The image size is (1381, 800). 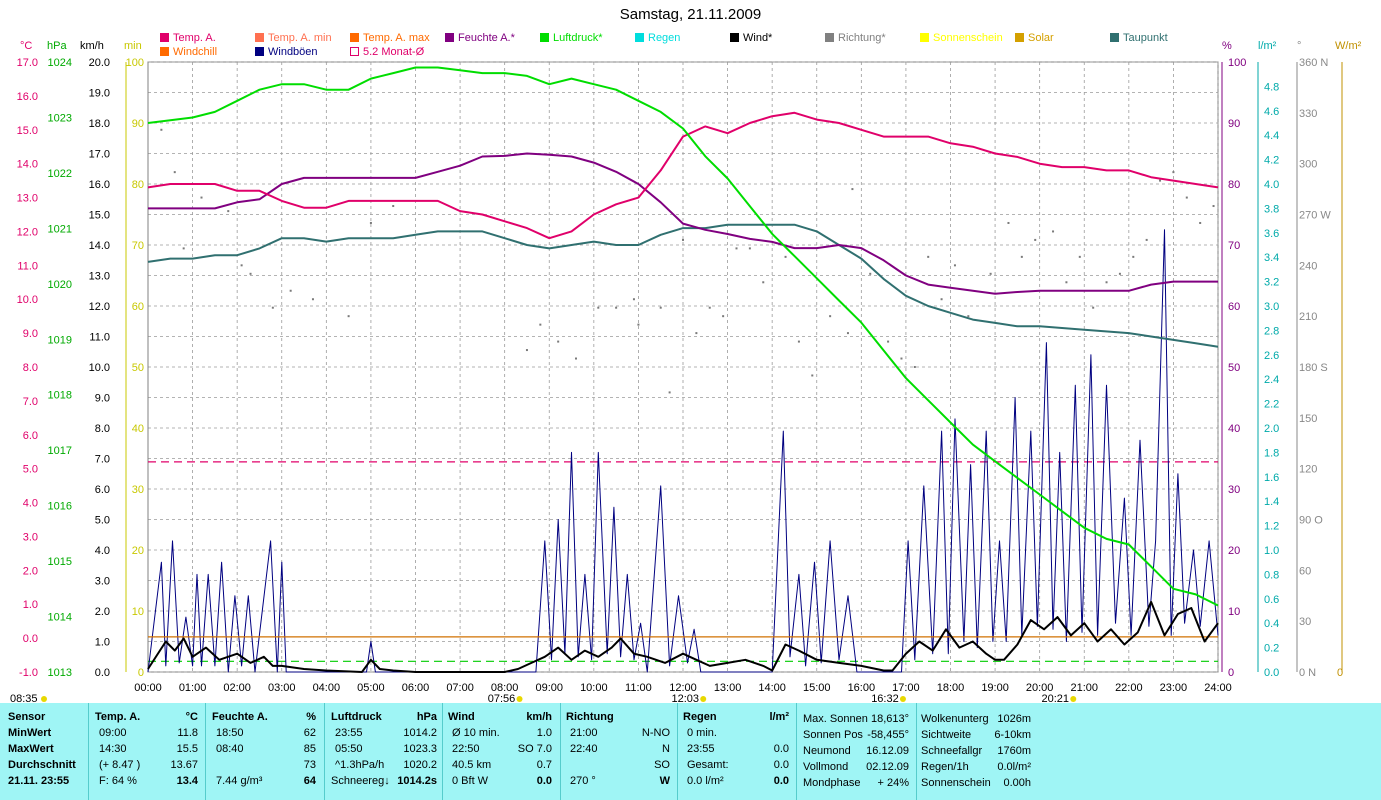 What do you see at coordinates (187, 749) in the screenshot?
I see `temp-value: 15.5` at bounding box center [187, 749].